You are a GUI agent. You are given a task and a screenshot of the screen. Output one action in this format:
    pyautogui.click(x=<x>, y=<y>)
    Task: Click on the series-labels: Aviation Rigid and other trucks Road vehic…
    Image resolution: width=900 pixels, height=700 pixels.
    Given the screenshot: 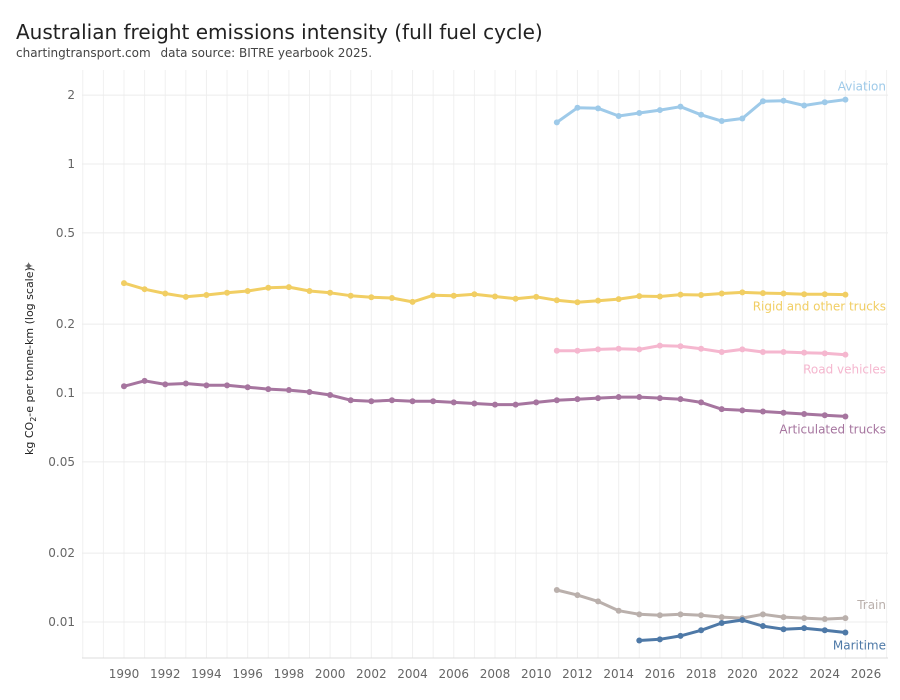 What is the action you would take?
    pyautogui.click(x=819, y=366)
    